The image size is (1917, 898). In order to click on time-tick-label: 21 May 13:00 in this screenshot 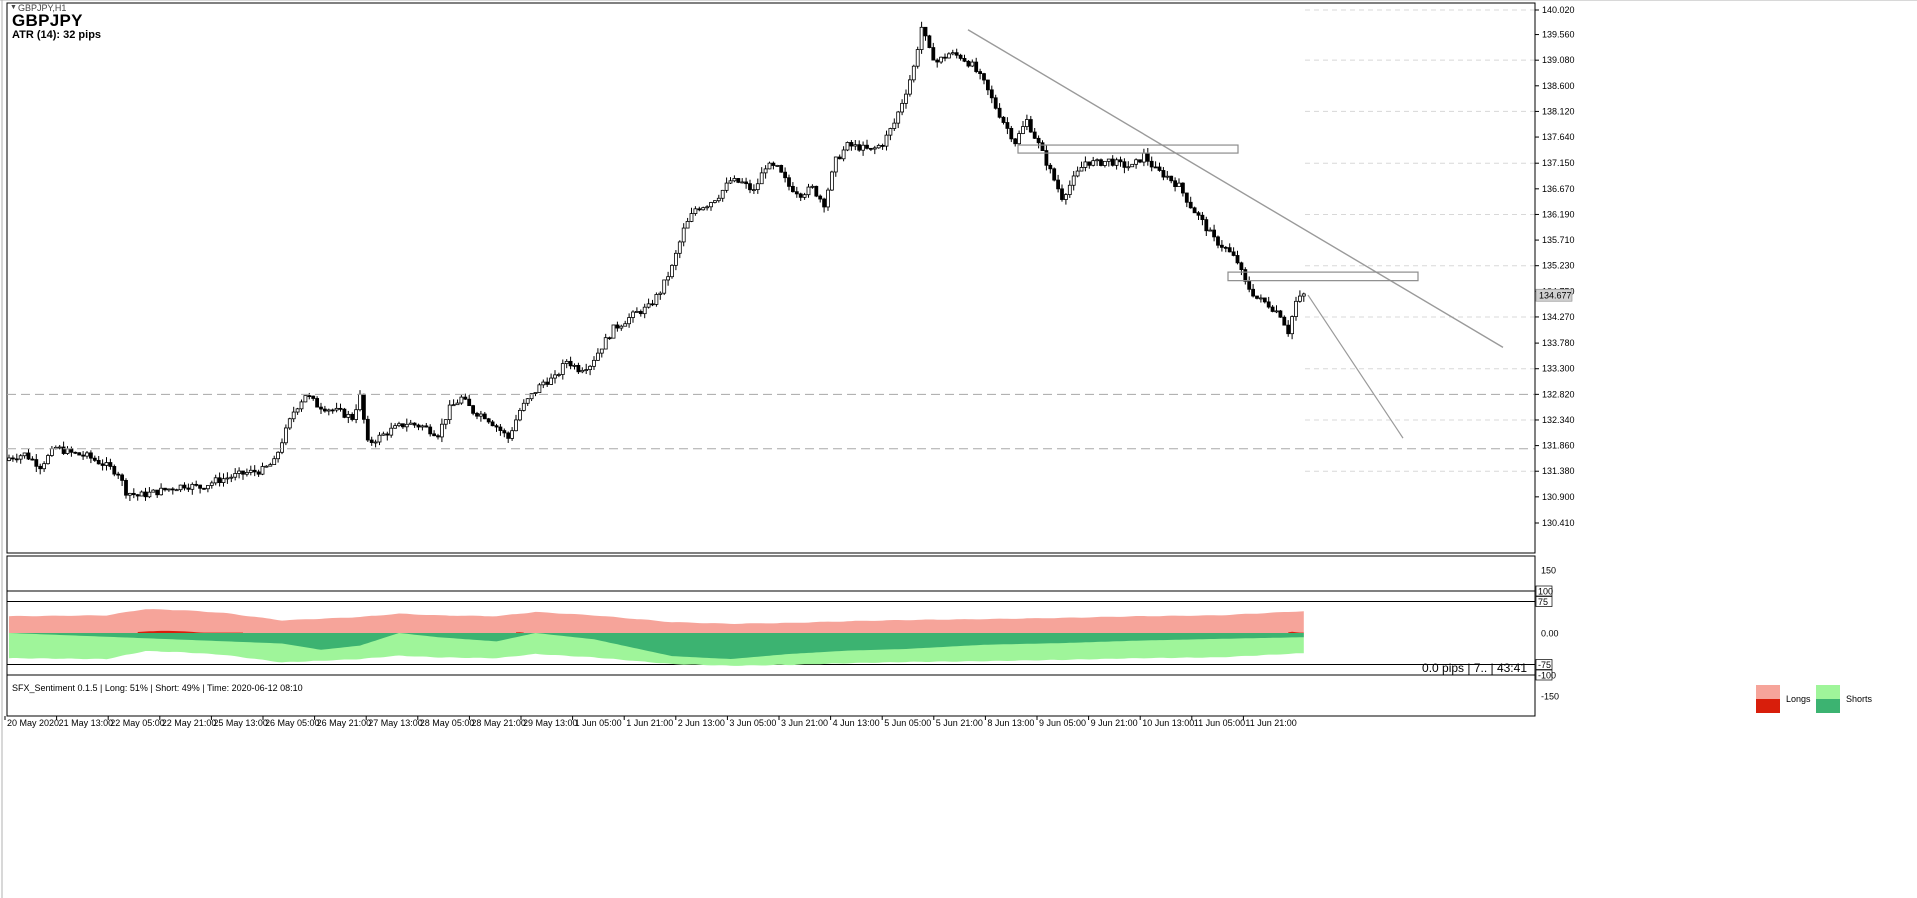, I will do `click(86, 723)`.